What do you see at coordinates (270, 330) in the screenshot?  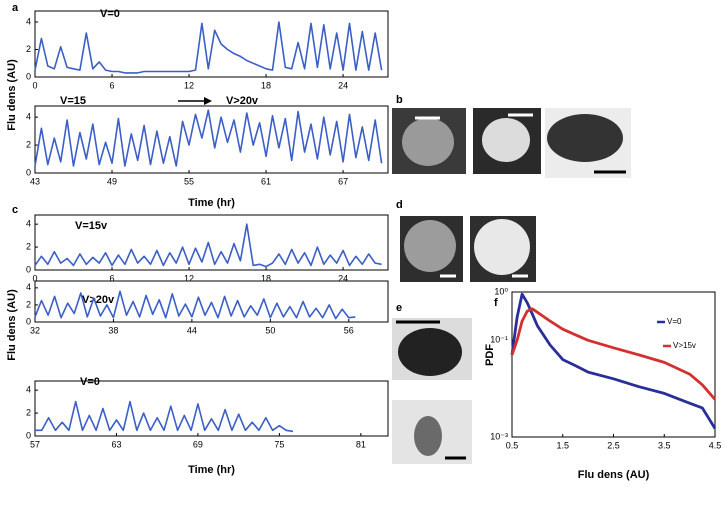 I see `x-tick-label: 50` at bounding box center [270, 330].